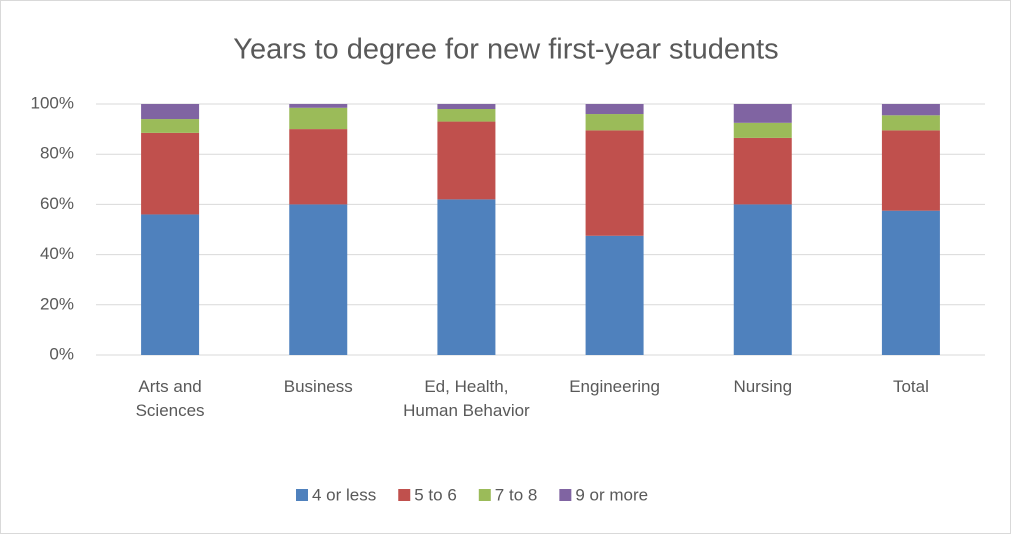 The width and height of the screenshot is (1012, 535). I want to click on legend-label: 7 to 8, so click(516, 494).